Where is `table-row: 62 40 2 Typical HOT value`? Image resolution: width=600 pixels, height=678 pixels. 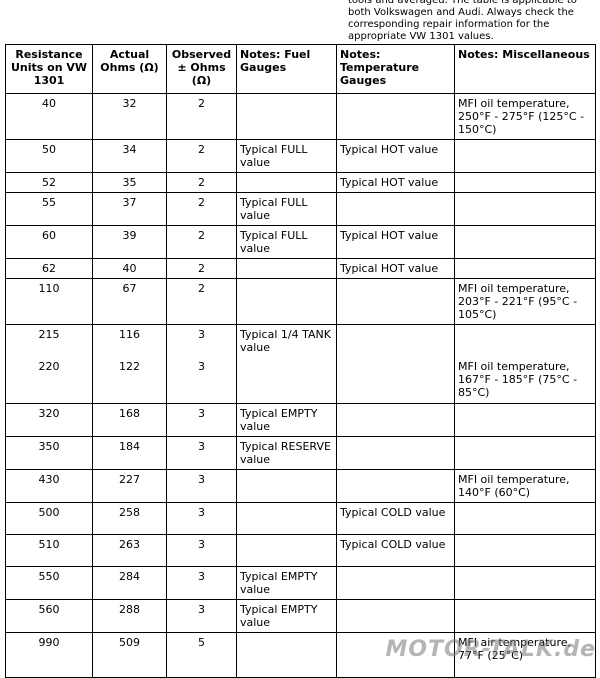
table-row: 62 40 2 Typical HOT value is located at coordinates (300, 268).